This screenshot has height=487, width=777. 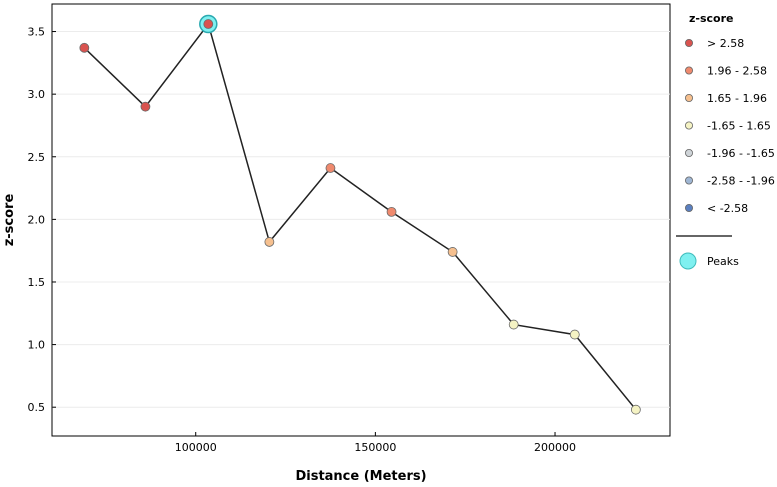 I want to click on y-tick-label: 0.5, so click(x=37, y=407).